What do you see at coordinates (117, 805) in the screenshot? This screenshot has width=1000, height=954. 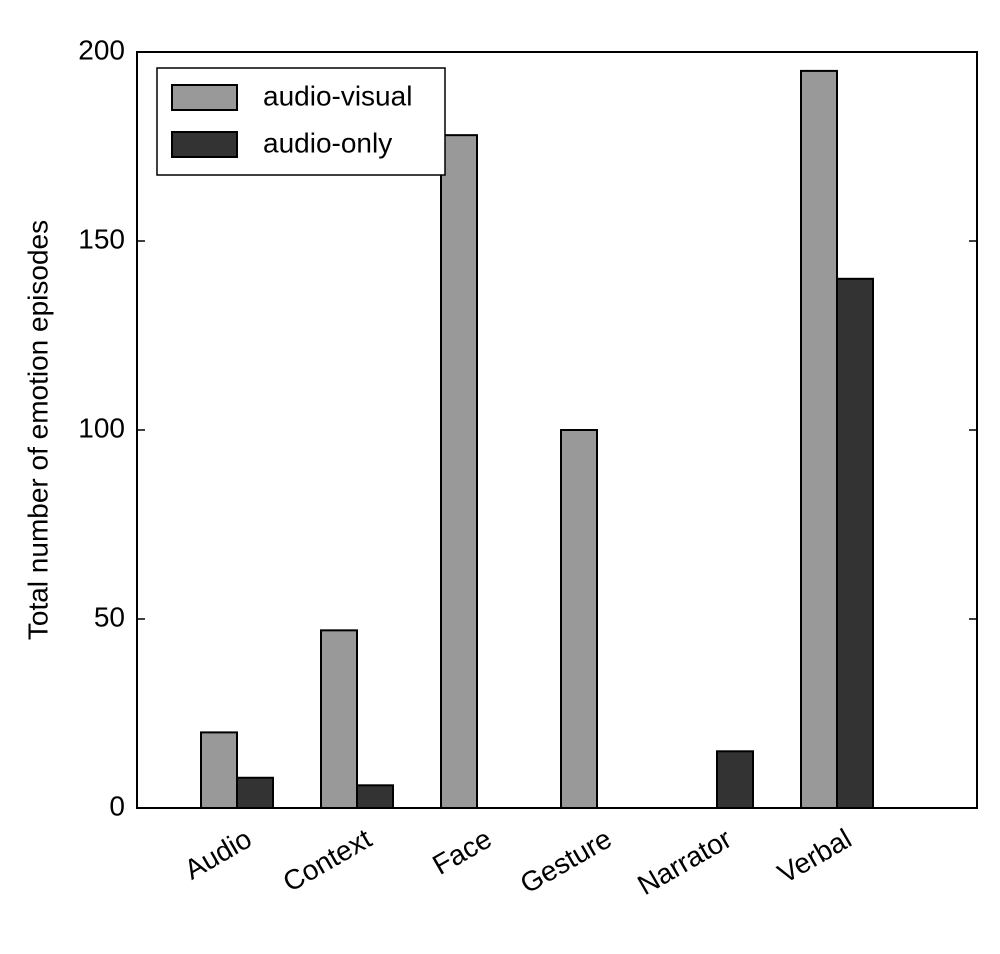 I see `y-tick-label: 0` at bounding box center [117, 805].